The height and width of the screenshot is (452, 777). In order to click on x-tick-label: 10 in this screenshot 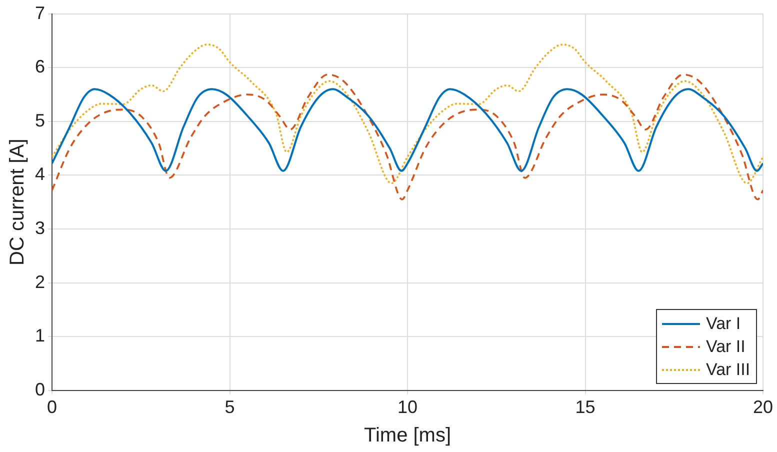, I will do `click(407, 407)`.